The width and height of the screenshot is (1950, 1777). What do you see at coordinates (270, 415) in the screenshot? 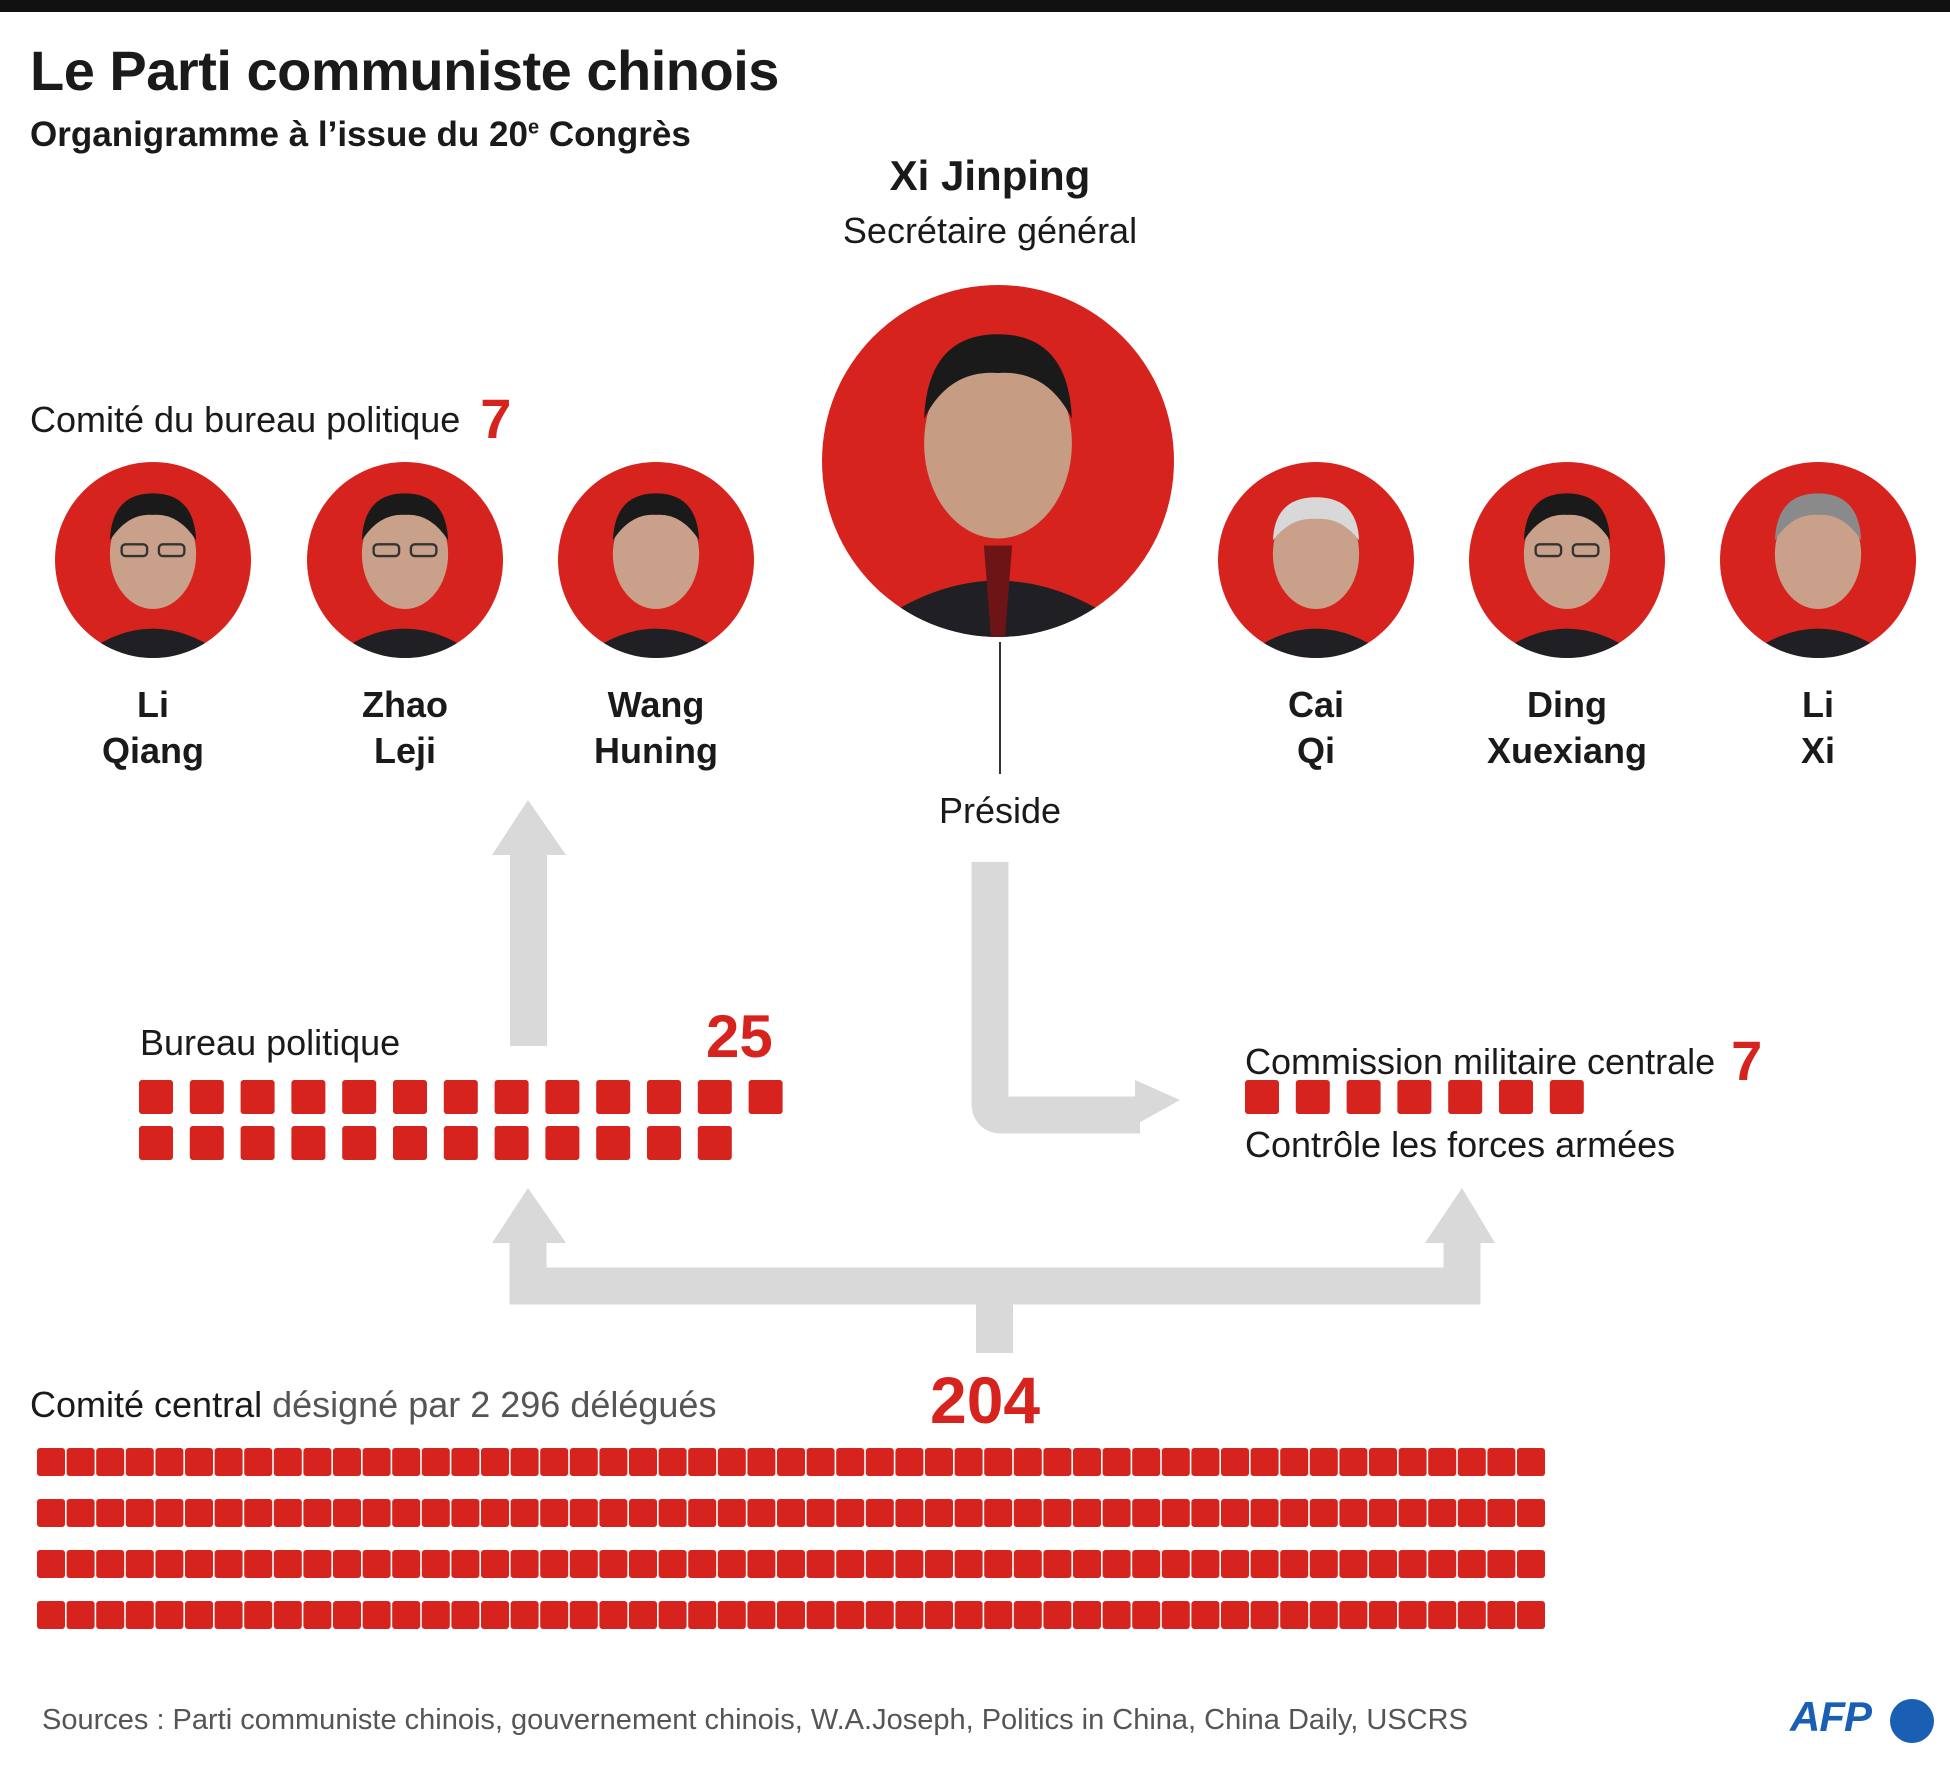
I see `standing-committee-label: Comité du bureau politique 7` at bounding box center [270, 415].